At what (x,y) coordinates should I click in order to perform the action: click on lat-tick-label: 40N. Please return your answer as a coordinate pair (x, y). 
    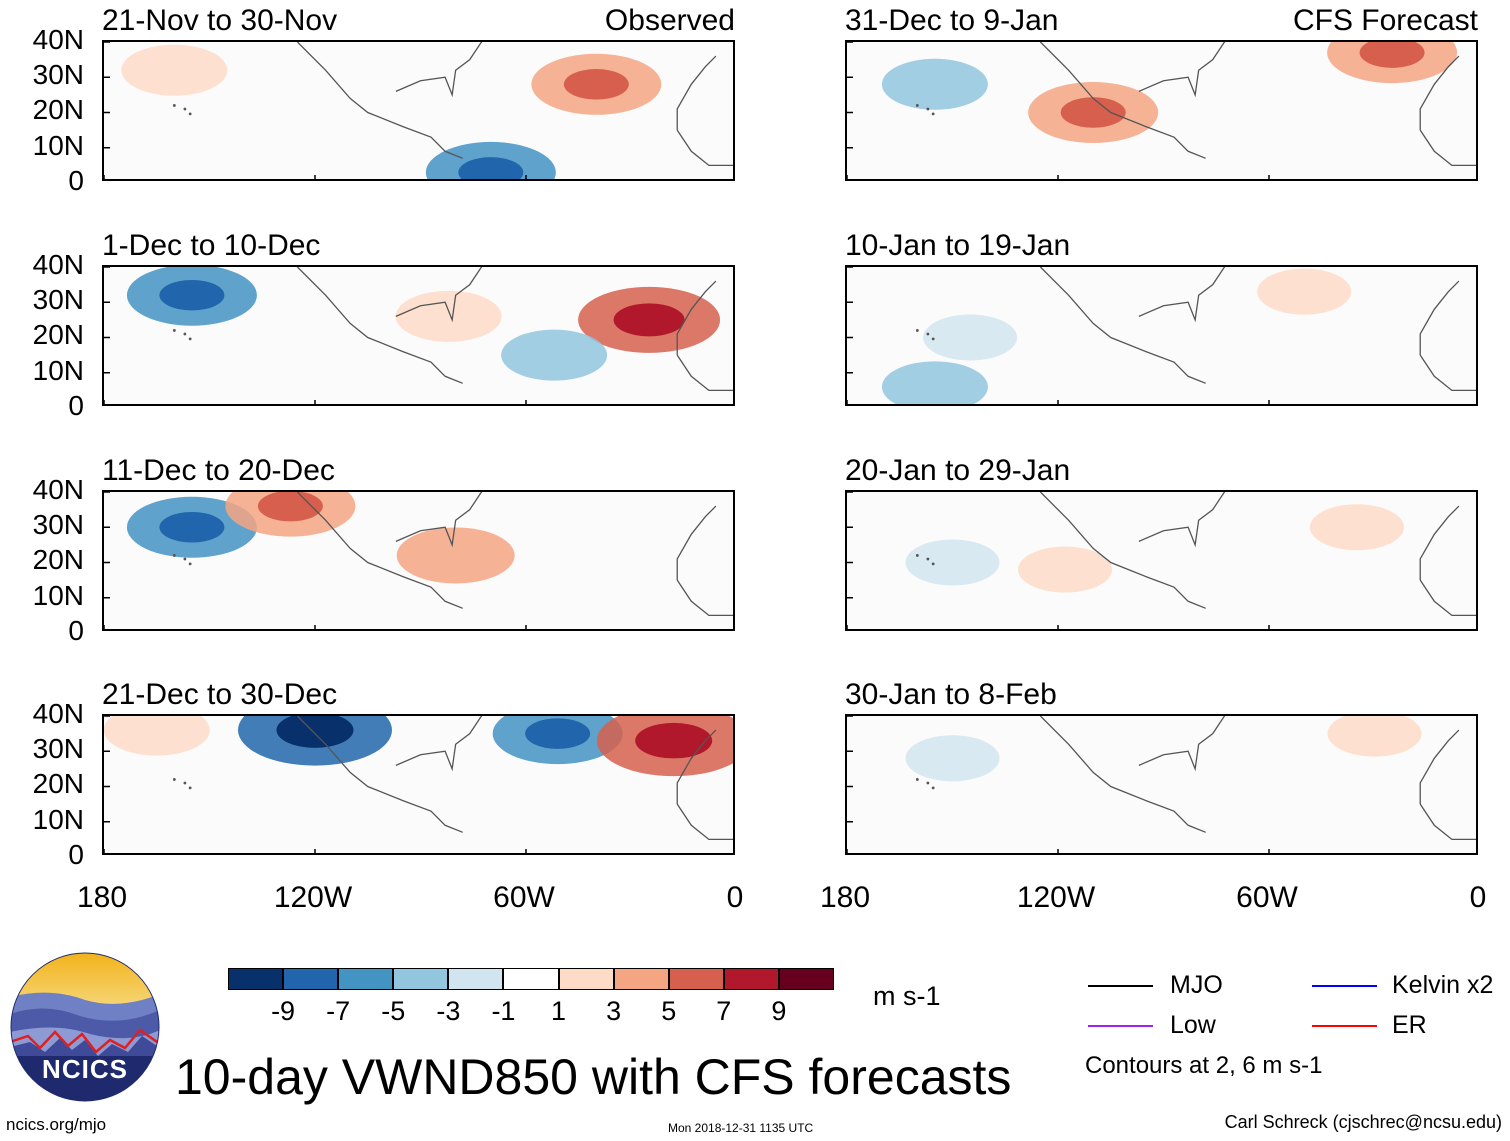
    Looking at the image, I should click on (58, 264).